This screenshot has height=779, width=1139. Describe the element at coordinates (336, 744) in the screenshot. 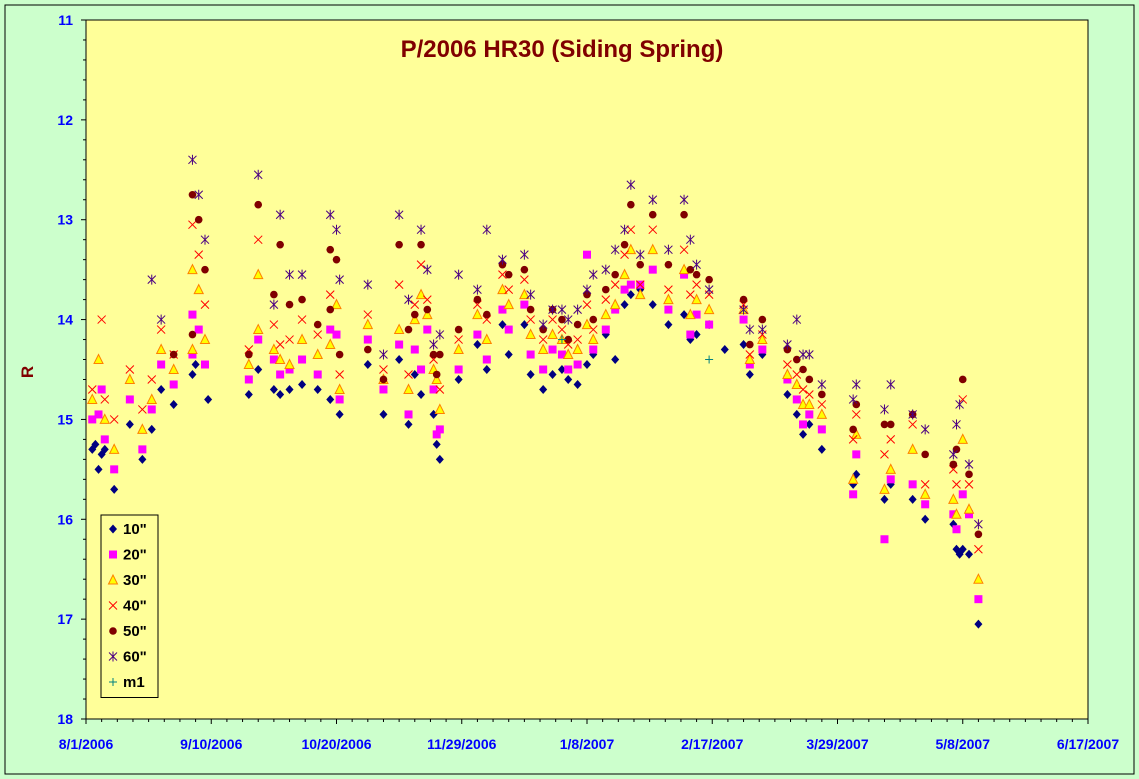

I see `x-tick-label: 10/20/2006` at that location.